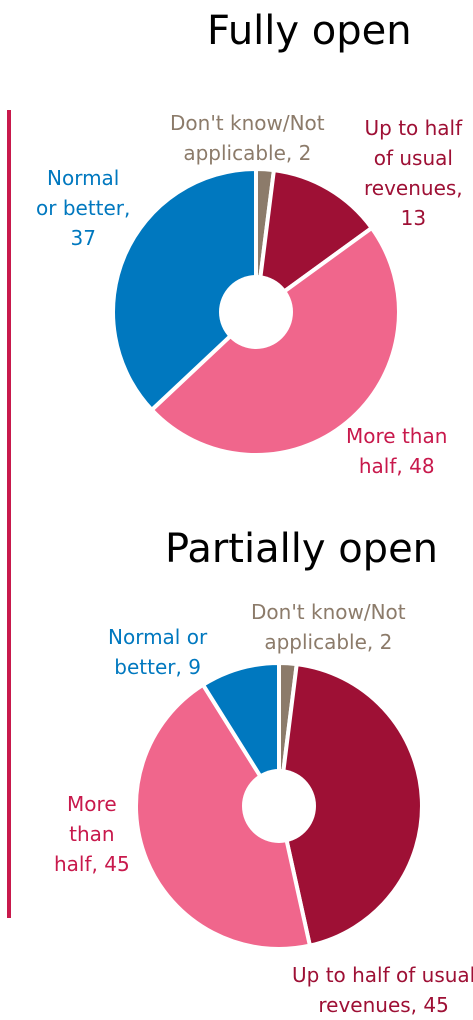  What do you see at coordinates (328, 627) in the screenshot?
I see `label-dont-know-2: Don't know/Not applicable, 2` at bounding box center [328, 627].